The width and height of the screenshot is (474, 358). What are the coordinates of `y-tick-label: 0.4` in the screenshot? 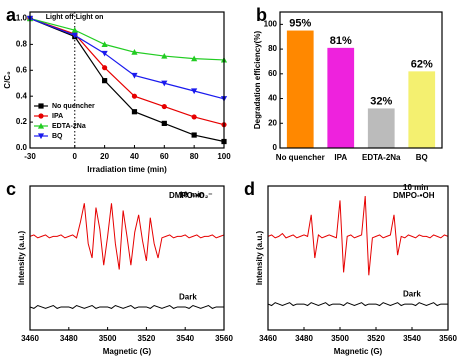 It's located at (22, 95).